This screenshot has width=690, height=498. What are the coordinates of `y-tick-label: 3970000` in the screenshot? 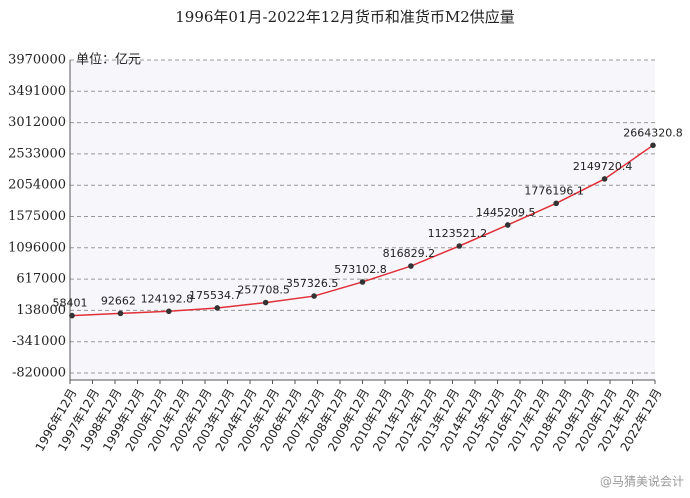 It's located at (37, 60).